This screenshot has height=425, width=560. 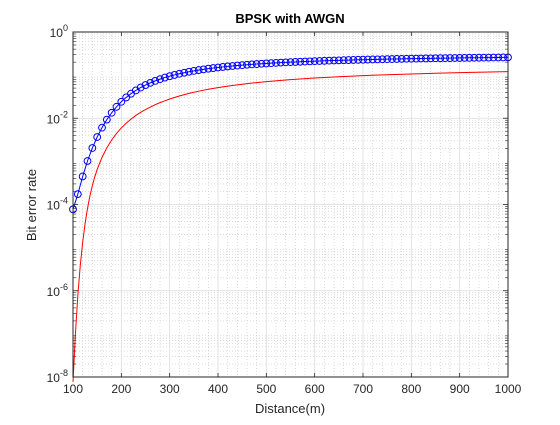 I want to click on y-tick-label: 10⁻², so click(x=57, y=117).